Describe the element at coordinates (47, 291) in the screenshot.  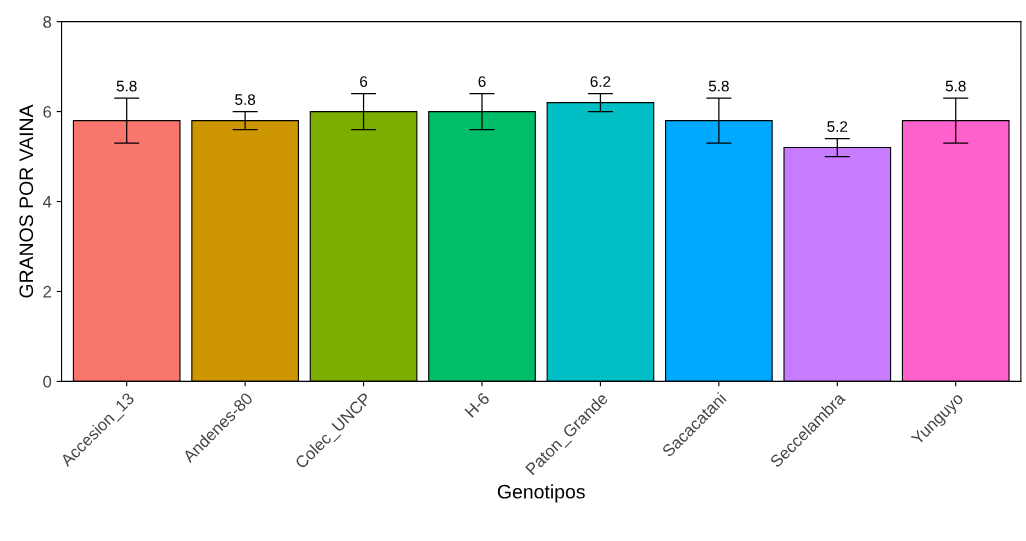
I see `y-tick-label: 2` at that location.